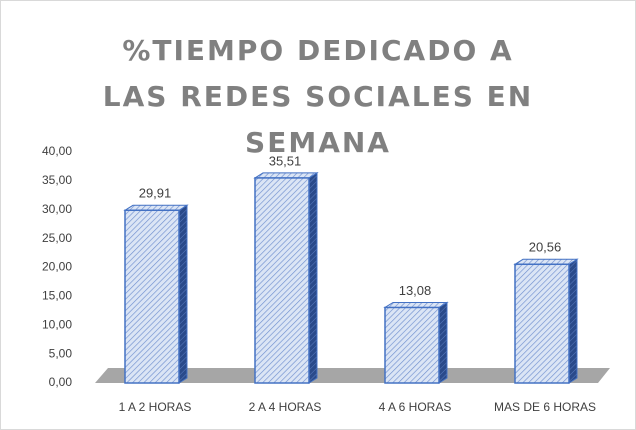 Image resolution: width=636 pixels, height=430 pixels. Describe the element at coordinates (155, 407) in the screenshot. I see `x-tick-label: 1 A 2 HORAS` at that location.